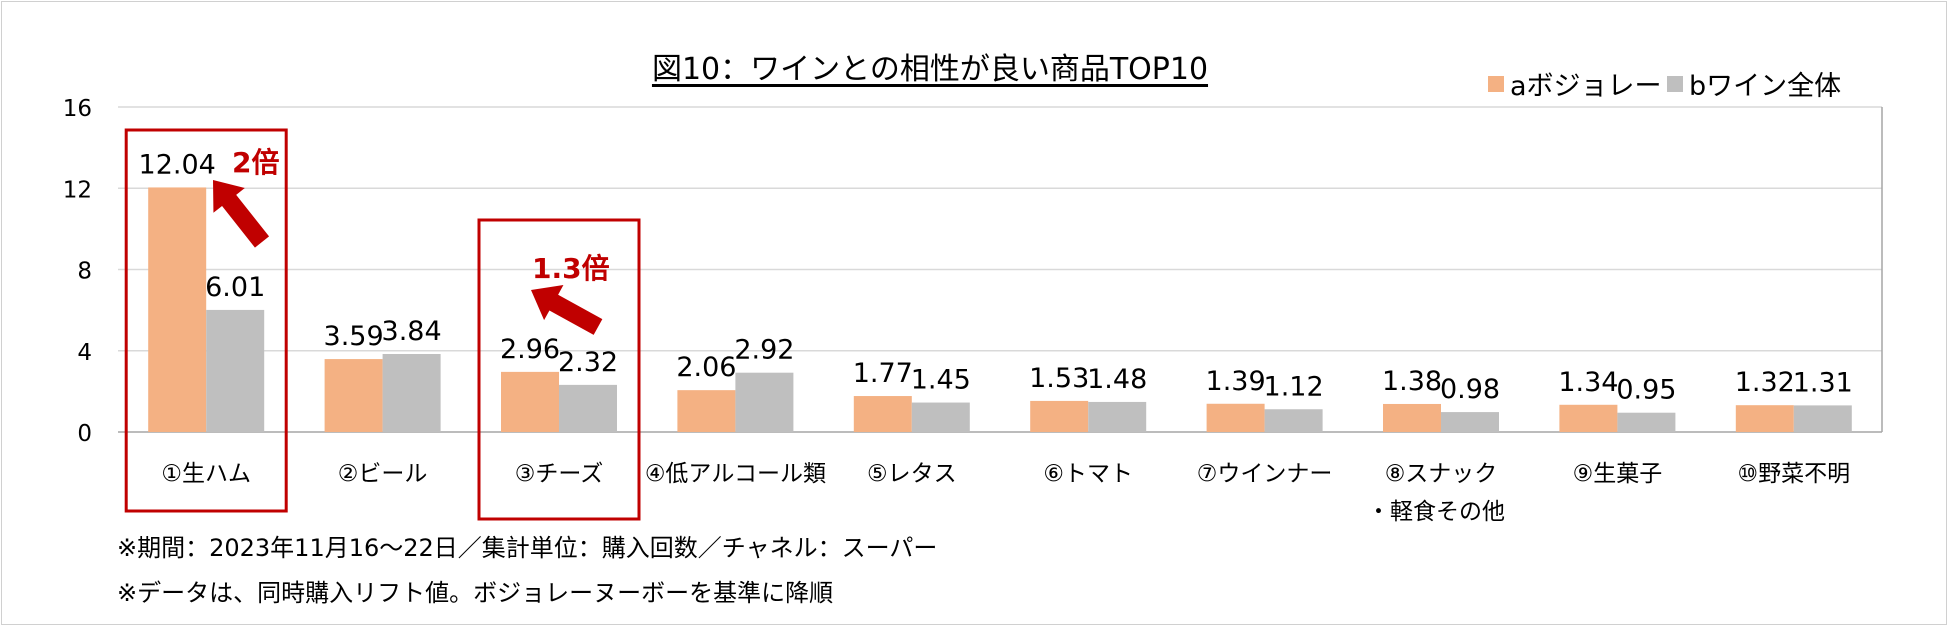 This screenshot has width=1950, height=628. I want to click on highlight-box-nama-ham, so click(206, 320).